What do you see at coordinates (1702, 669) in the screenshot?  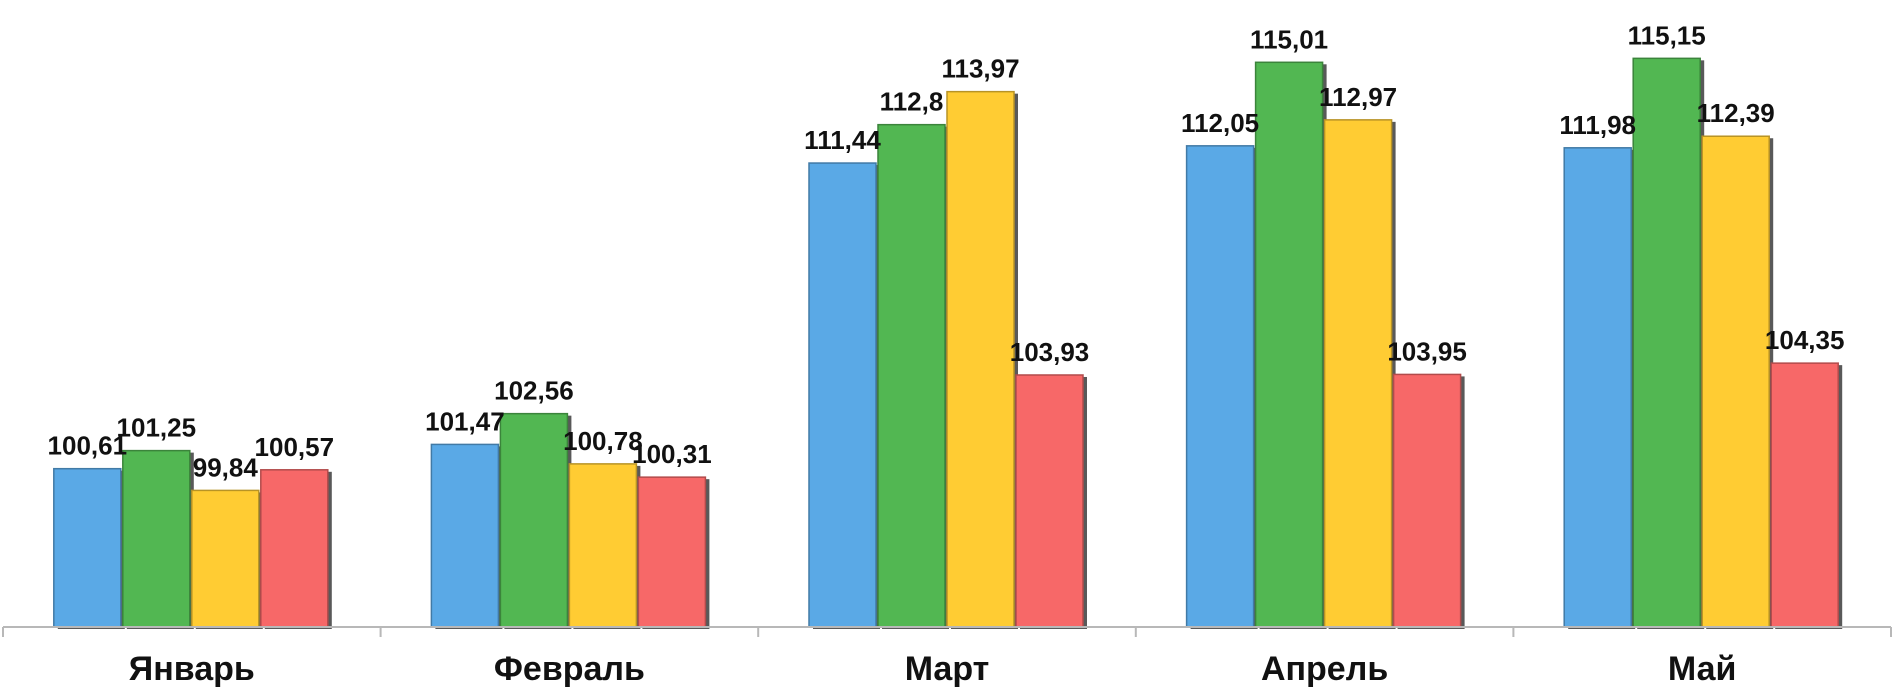 I see `category-label: Май` at bounding box center [1702, 669].